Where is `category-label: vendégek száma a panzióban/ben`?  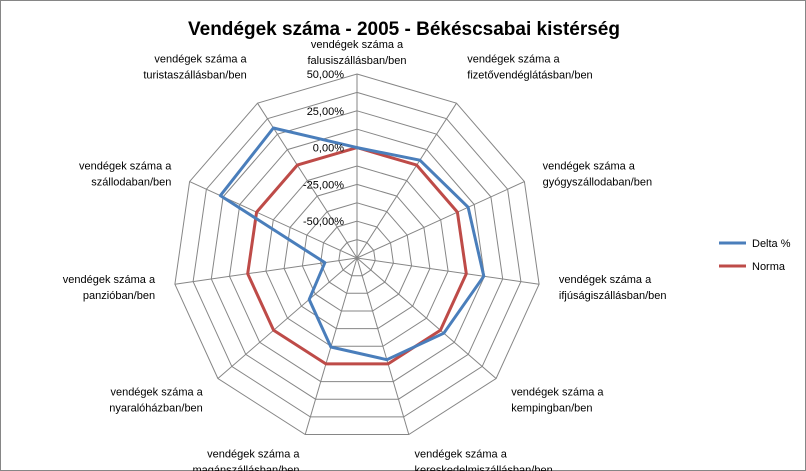
category-label: vendégek száma a panzióban/ben is located at coordinates (109, 288).